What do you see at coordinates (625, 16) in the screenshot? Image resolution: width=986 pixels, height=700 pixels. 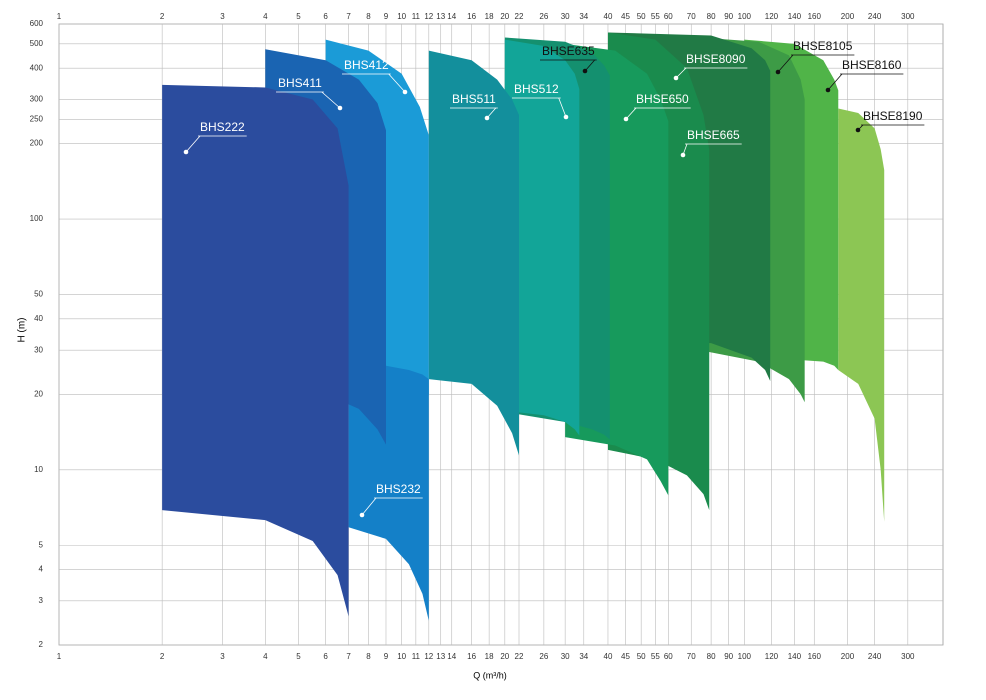 I see `x-tick-label: 45` at bounding box center [625, 16].